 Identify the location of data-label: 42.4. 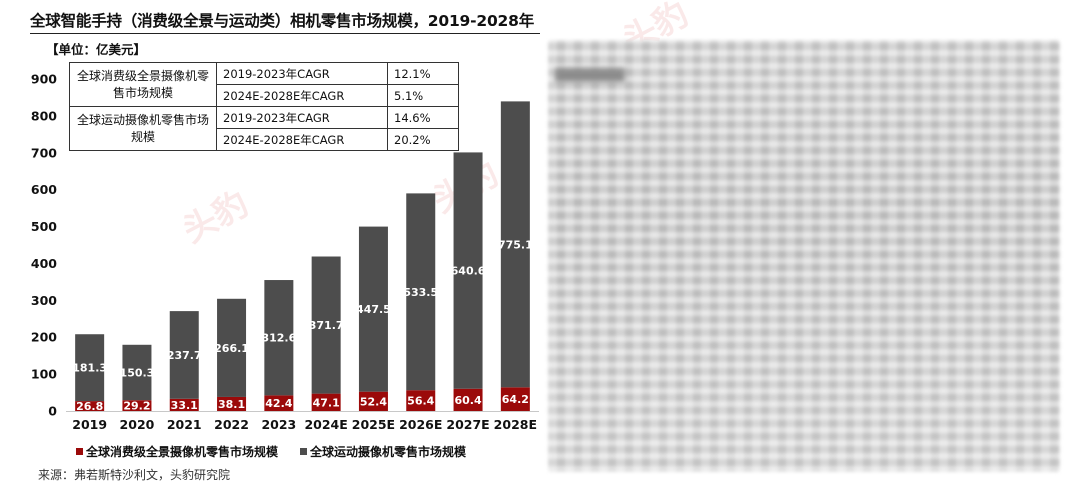
(278, 403).